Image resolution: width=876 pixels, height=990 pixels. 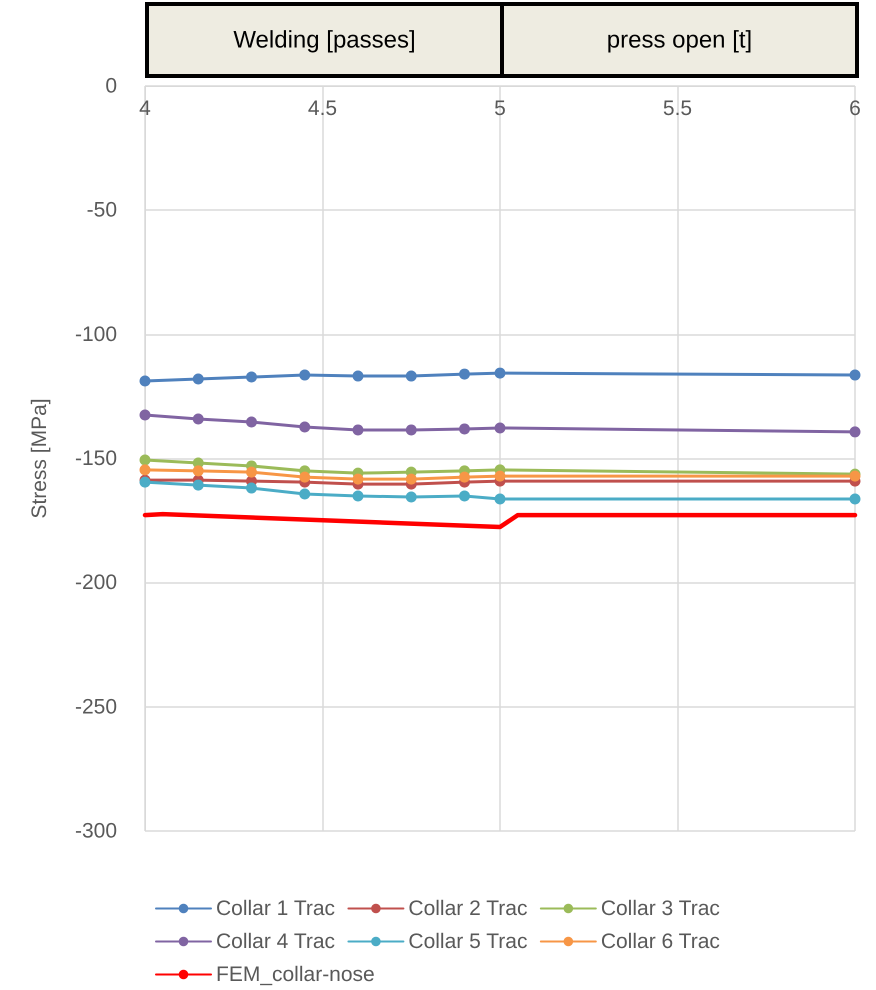 I want to click on legend-label: Collar 4 Trac, so click(x=276, y=941).